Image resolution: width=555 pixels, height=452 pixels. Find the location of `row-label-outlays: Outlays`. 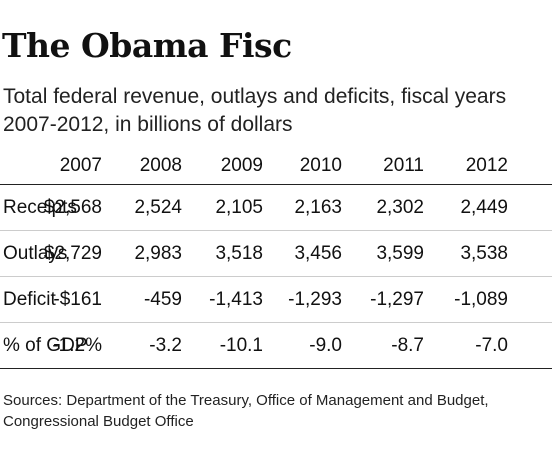

row-label-outlays: Outlays is located at coordinates (35, 253).